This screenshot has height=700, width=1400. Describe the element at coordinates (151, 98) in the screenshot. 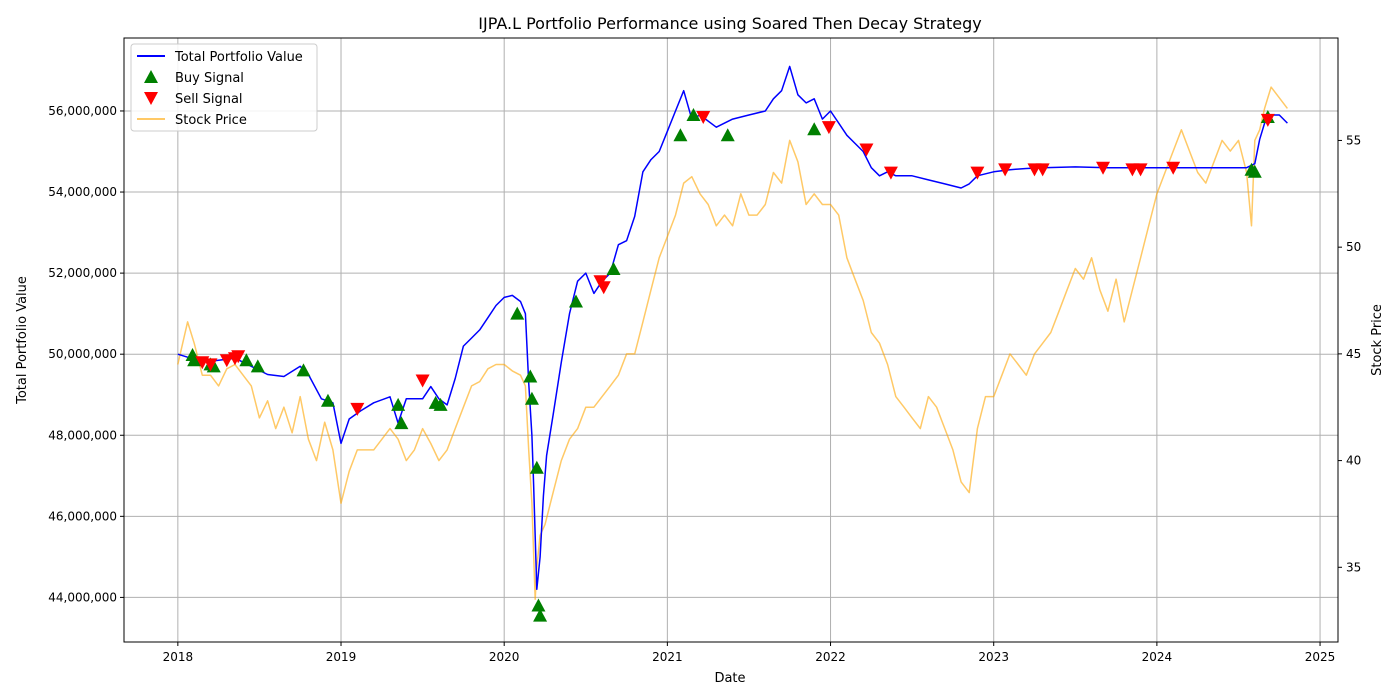

I see `legend-sell-swatch` at that location.